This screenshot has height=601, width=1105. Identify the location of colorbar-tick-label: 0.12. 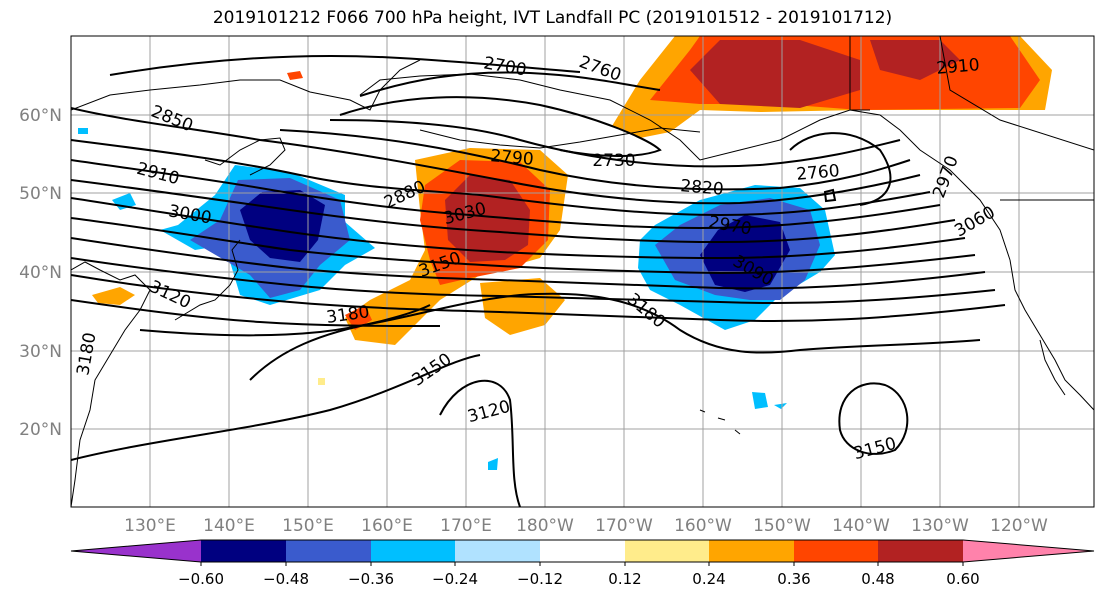
(624, 579).